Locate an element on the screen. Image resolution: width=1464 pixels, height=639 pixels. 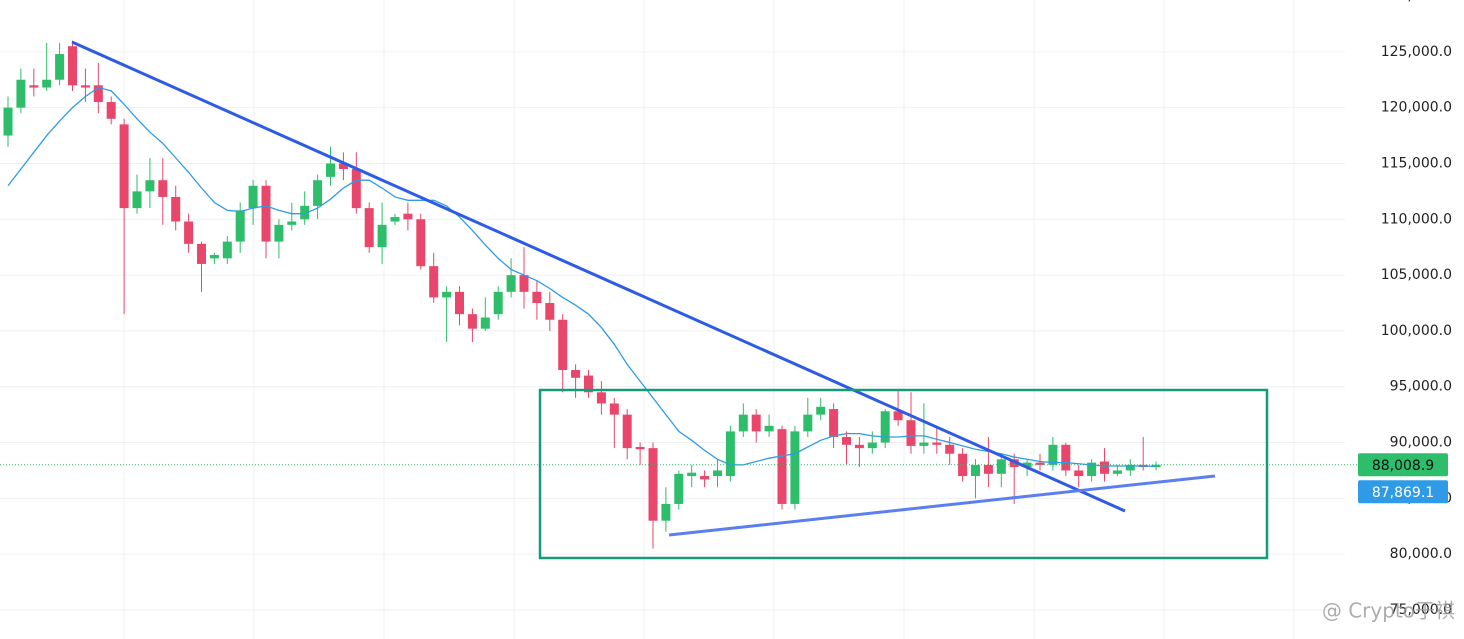
range-box is located at coordinates (903, 474).